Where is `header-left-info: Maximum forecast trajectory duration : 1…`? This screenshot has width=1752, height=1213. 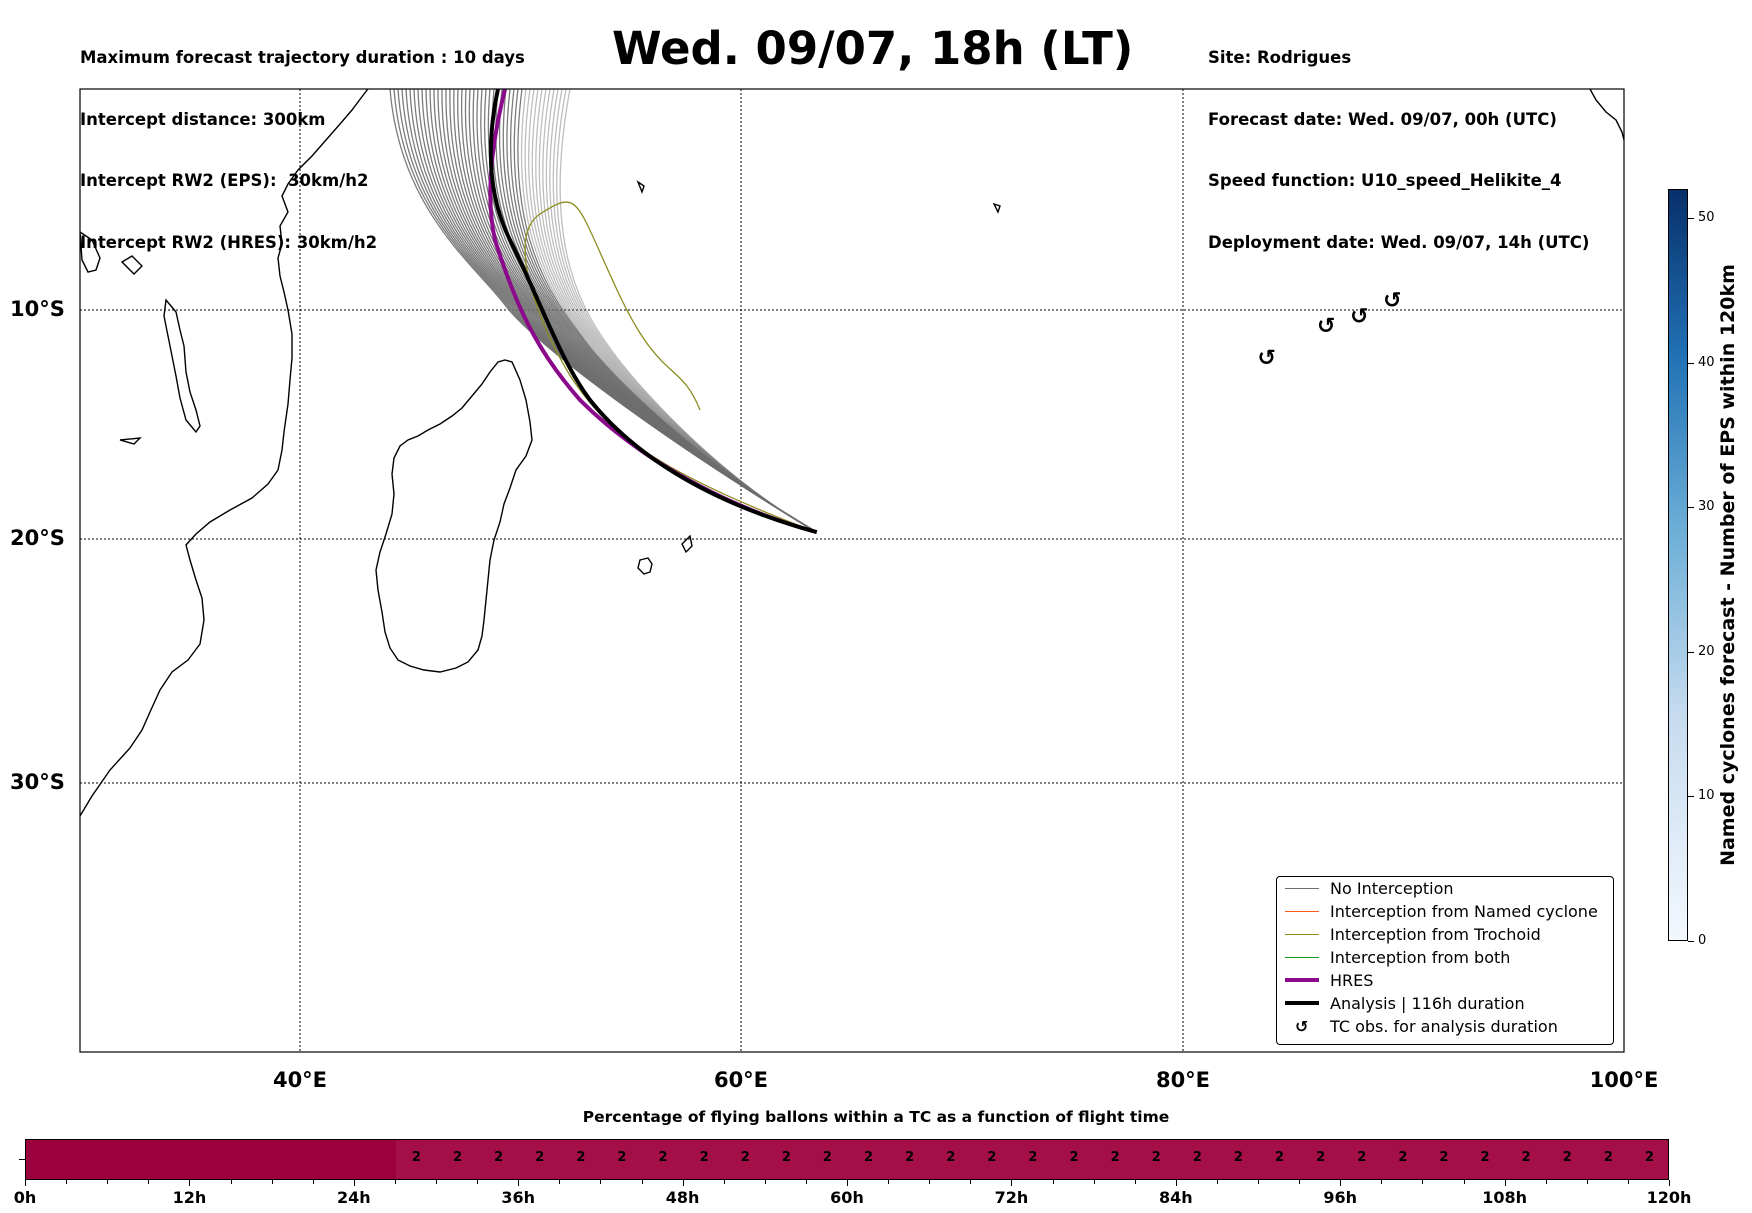
header-left-info: Maximum forecast trajectory duration : 1… is located at coordinates (302, 140).